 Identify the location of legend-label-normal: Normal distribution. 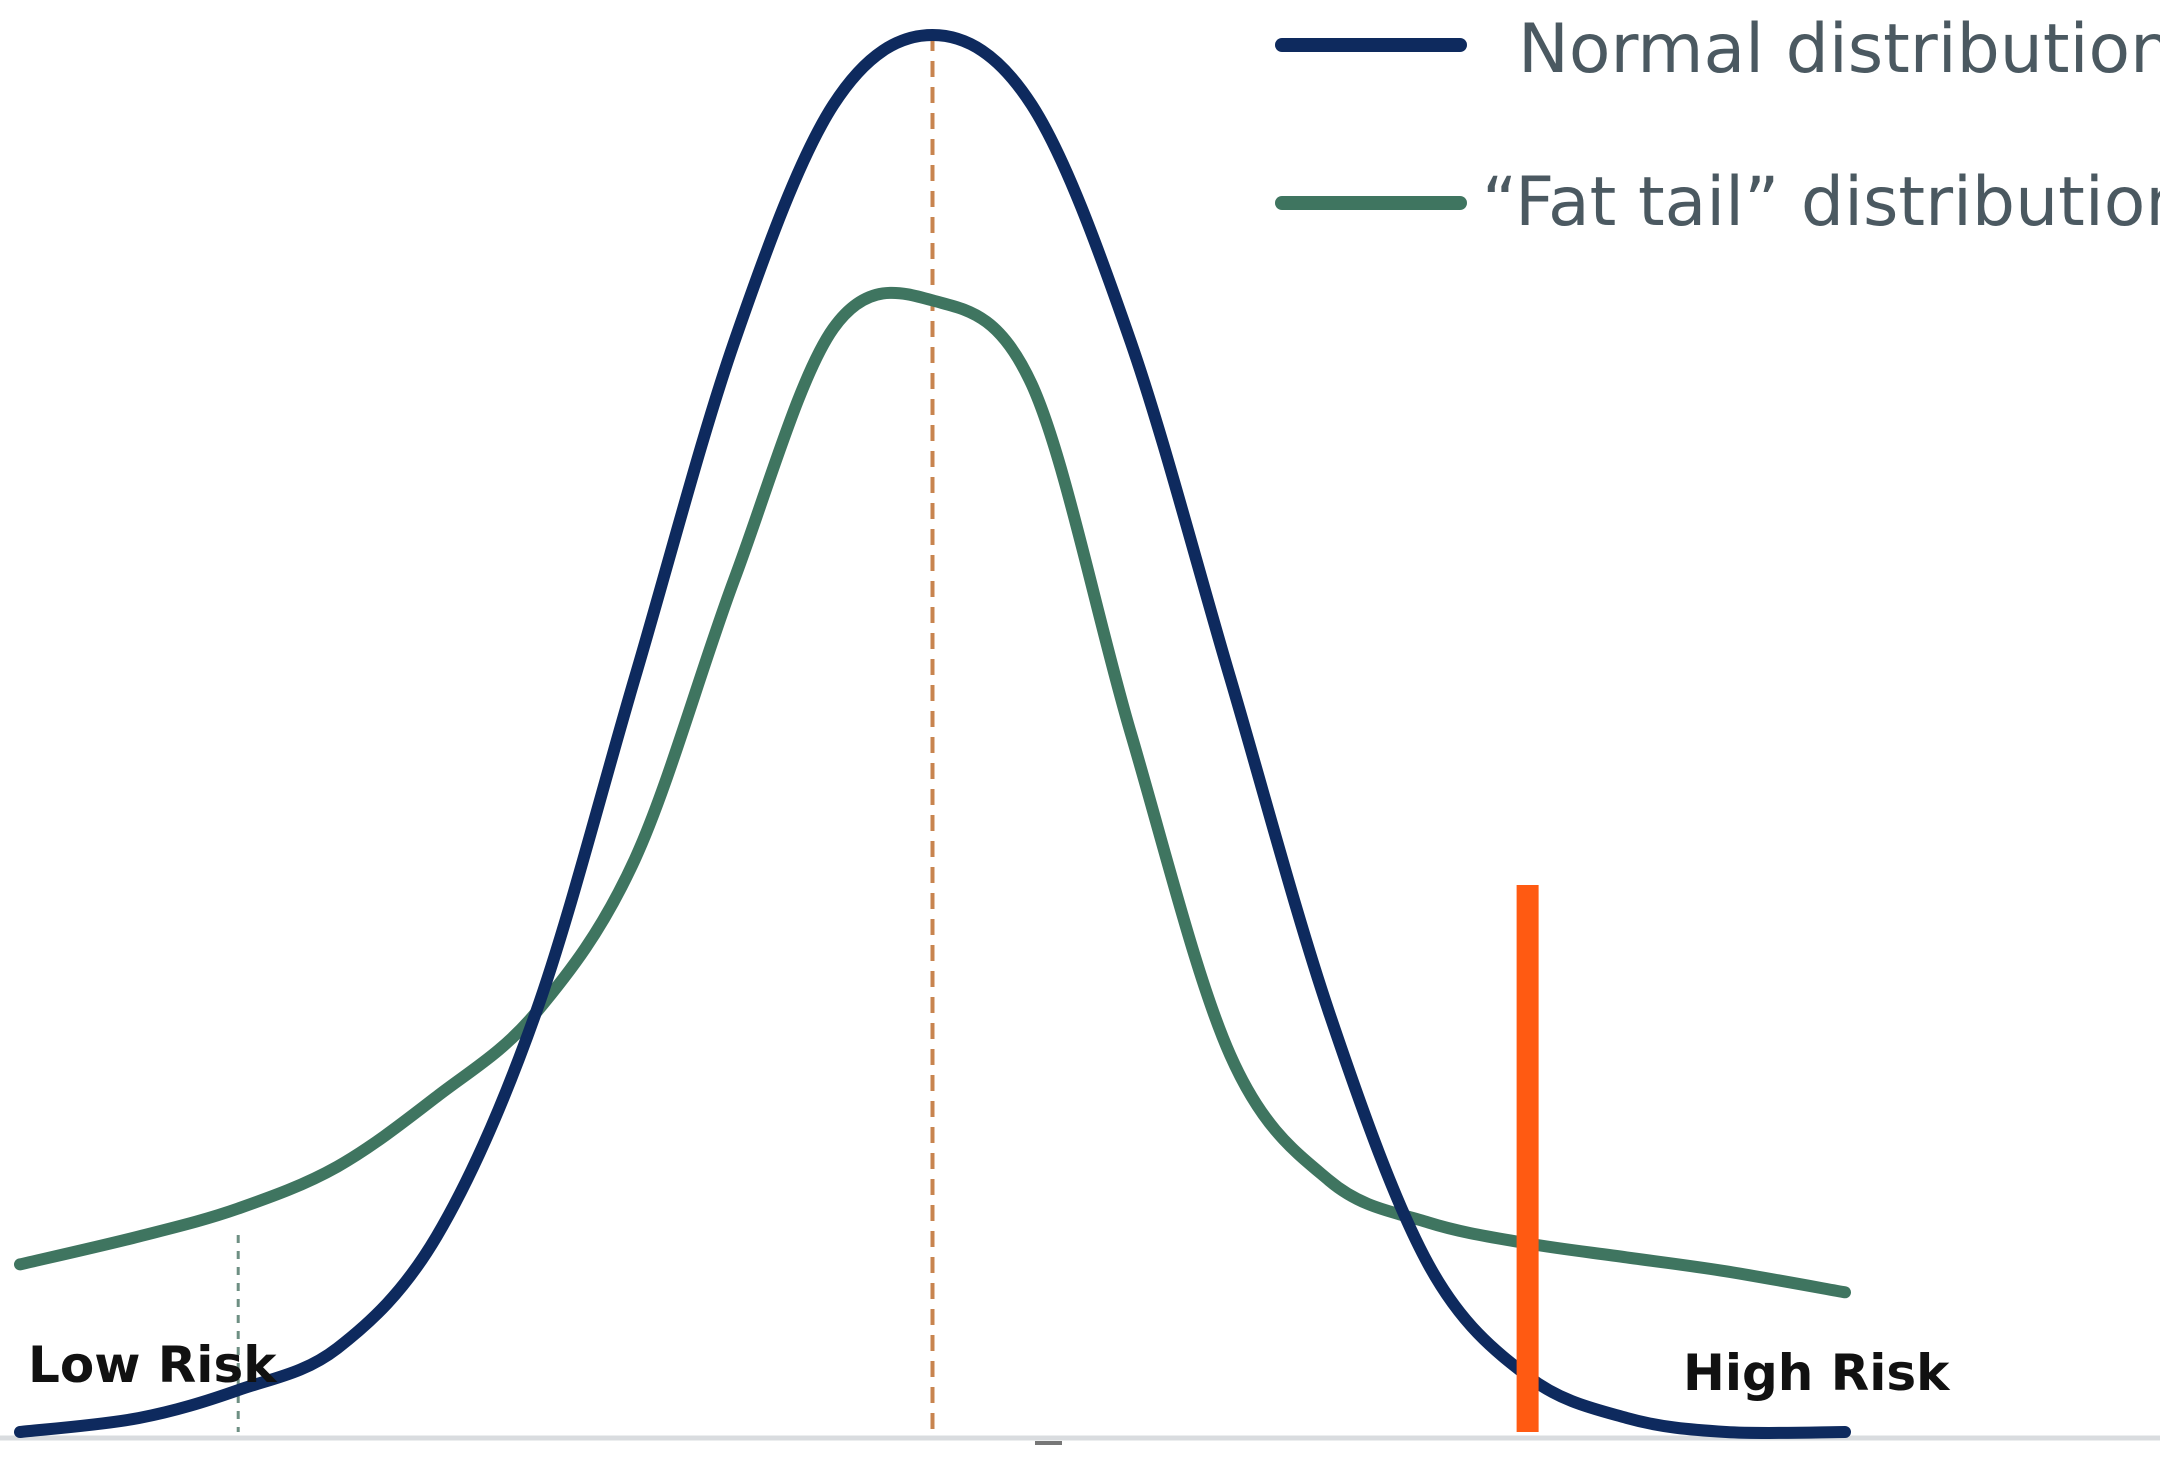
(1839, 49).